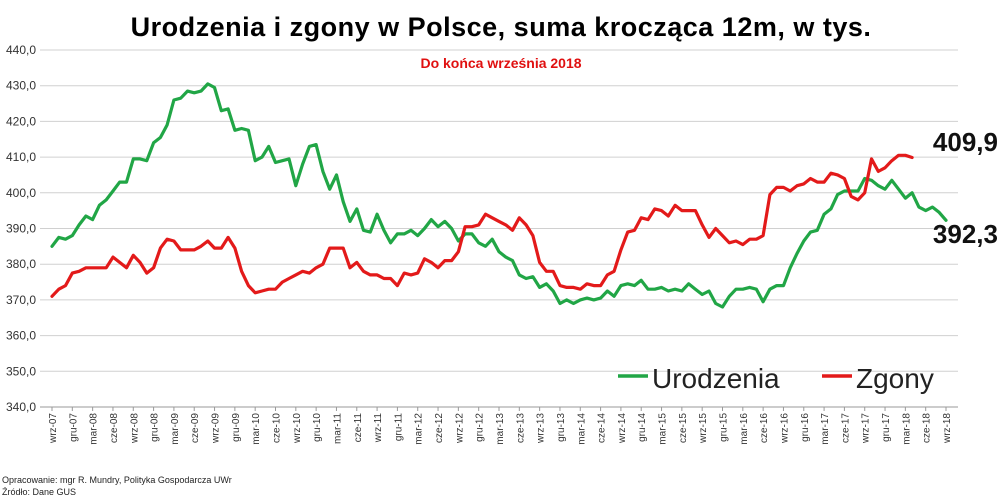 This screenshot has width=1002, height=498. I want to click on x-tick-label: wrz-11, so click(378, 428).